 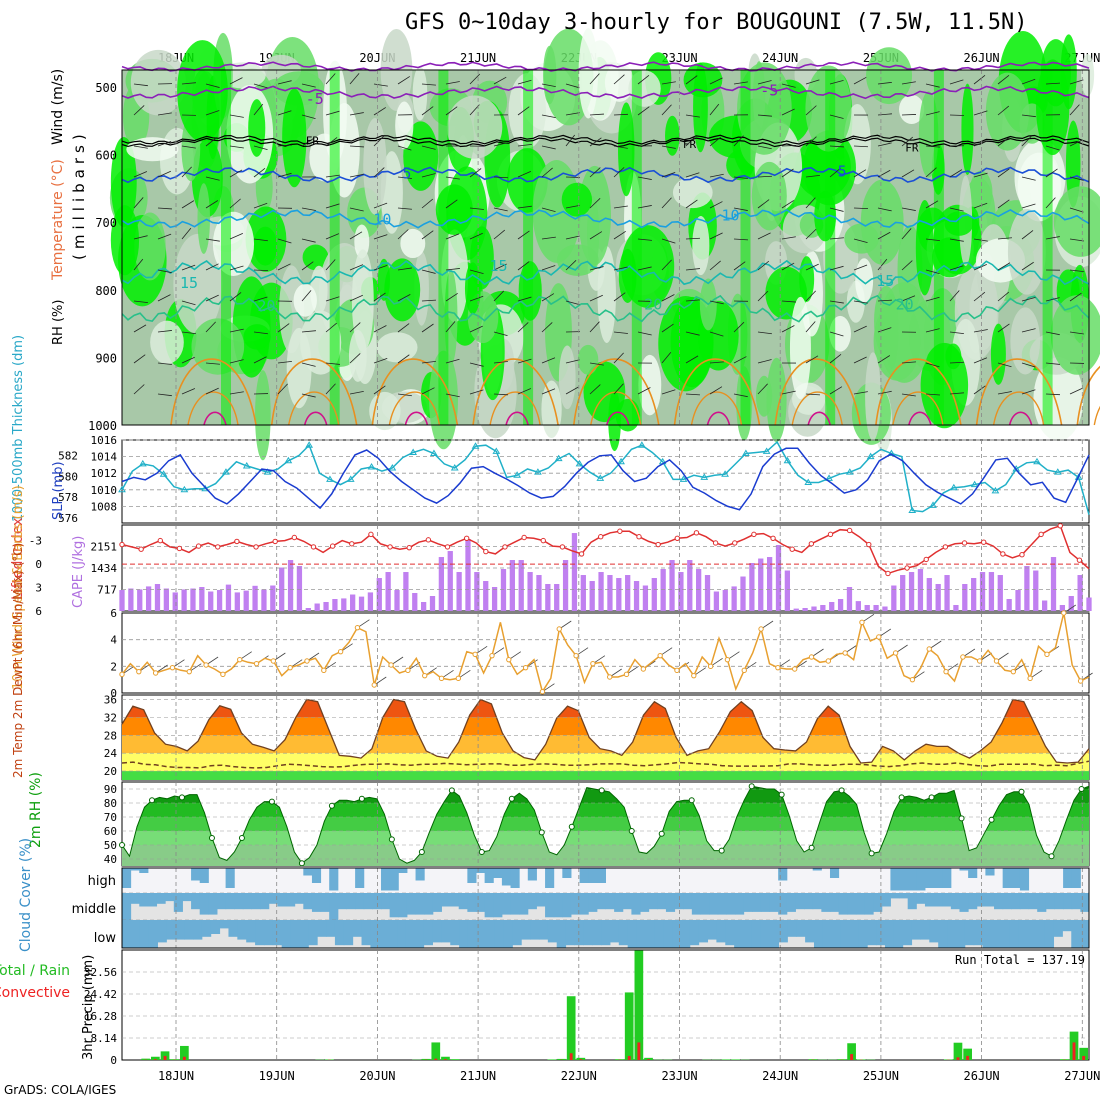 I want to click on precip-ylabel: 3hr Precip (mm), so click(x=88, y=1007).